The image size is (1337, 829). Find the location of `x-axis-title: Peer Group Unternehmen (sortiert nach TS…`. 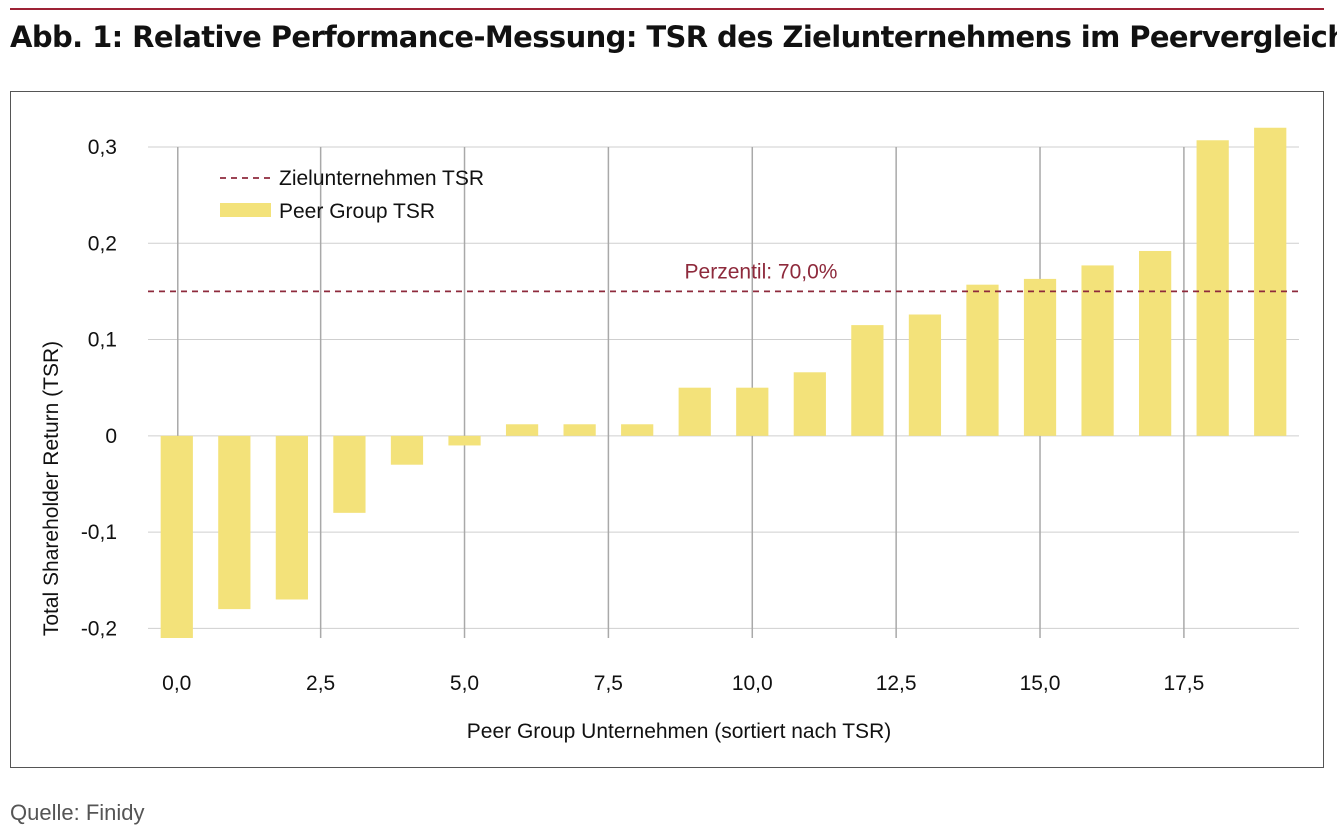

x-axis-title: Peer Group Unternehmen (sortiert nach TS… is located at coordinates (679, 731).